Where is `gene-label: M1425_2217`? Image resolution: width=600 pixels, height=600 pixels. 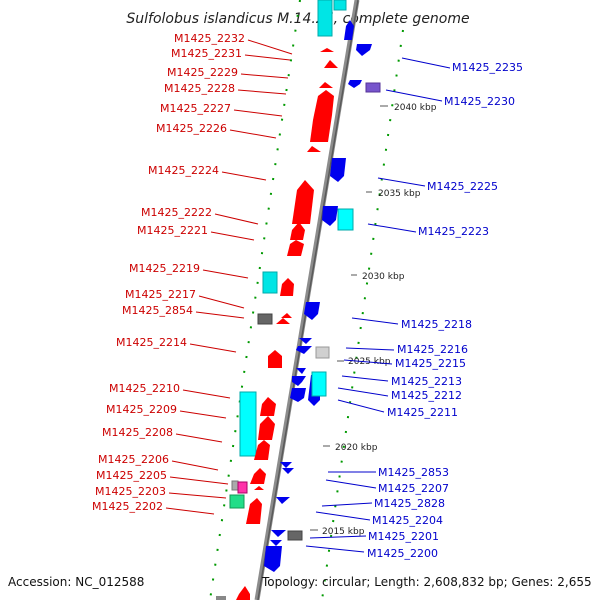 gene-label: M1425_2217 is located at coordinates (160, 294).